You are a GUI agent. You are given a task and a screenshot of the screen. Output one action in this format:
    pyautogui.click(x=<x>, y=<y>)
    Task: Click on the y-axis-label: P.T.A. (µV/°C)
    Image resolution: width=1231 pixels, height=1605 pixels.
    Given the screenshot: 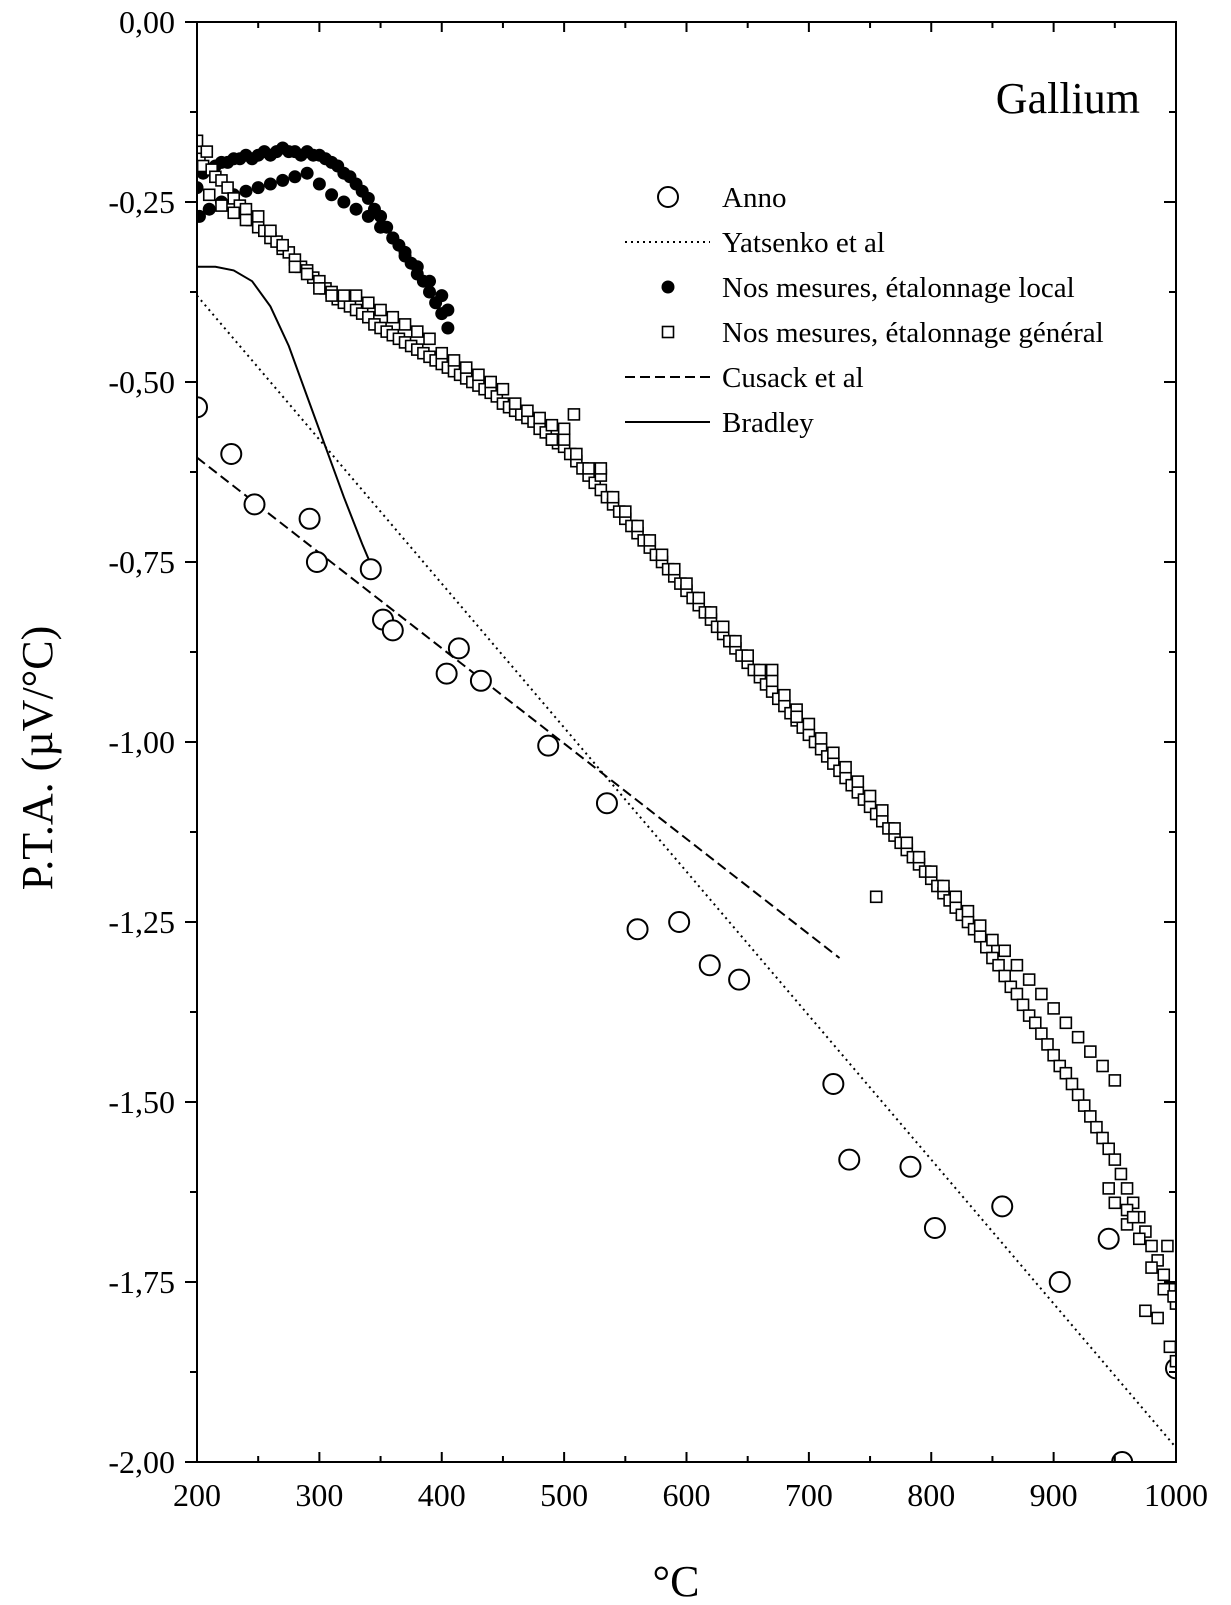 What is the action you would take?
    pyautogui.click(x=37, y=758)
    